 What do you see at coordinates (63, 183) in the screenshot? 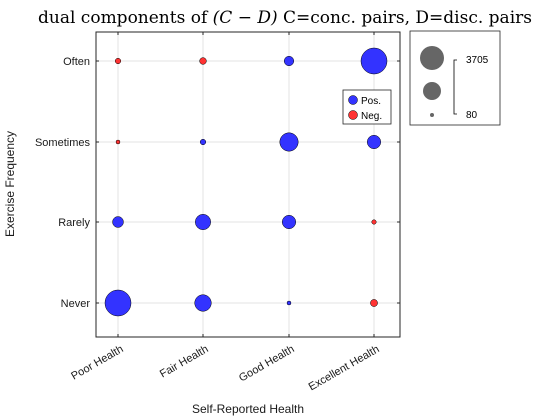
I see `y-tick-labels: Never Rarely Sometimes Often` at bounding box center [63, 183].